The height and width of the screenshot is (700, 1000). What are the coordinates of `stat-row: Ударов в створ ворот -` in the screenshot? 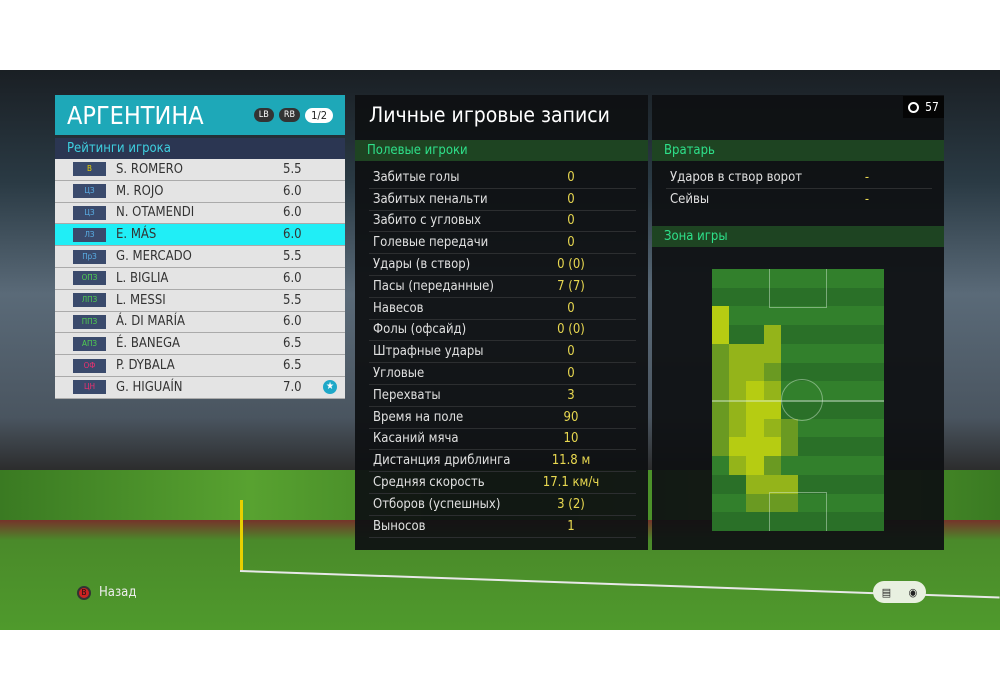 It's located at (799, 178).